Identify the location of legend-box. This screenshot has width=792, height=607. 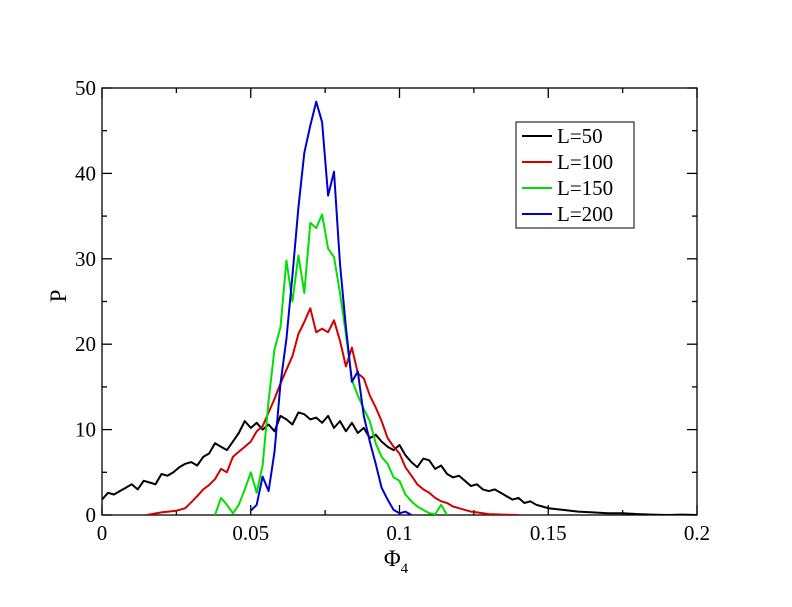
(575, 175).